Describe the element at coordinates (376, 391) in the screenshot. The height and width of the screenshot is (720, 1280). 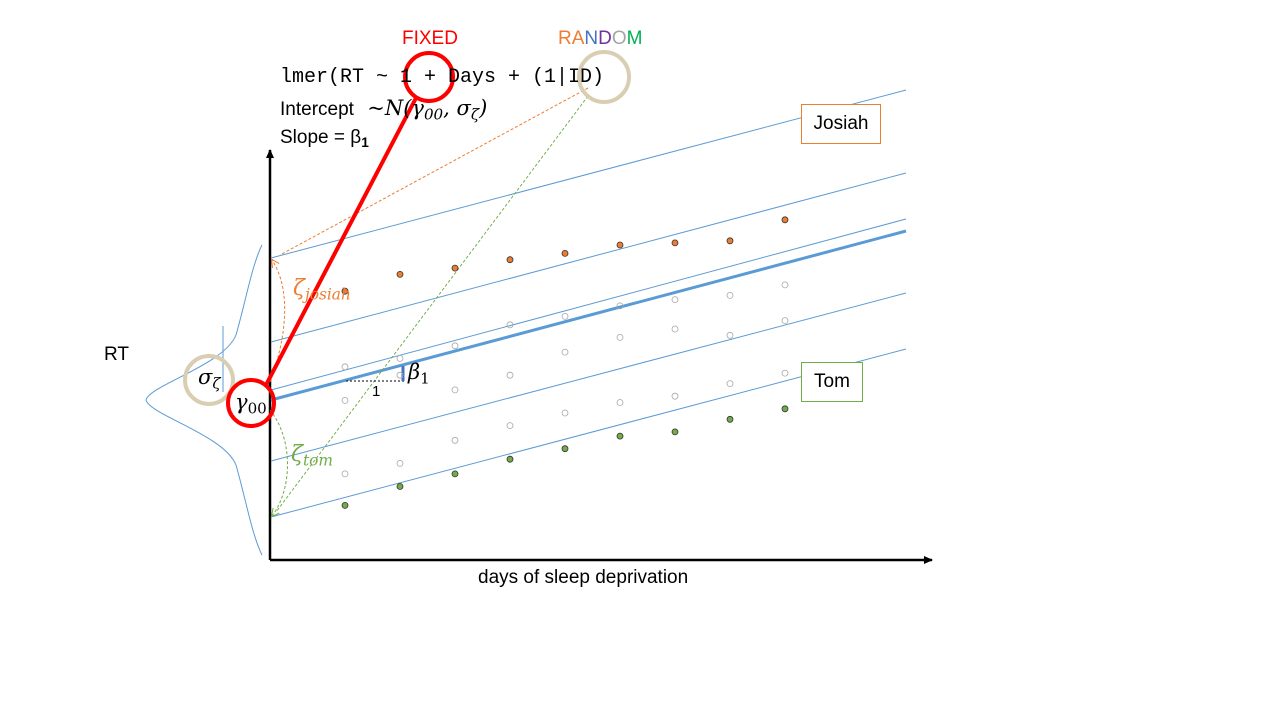
I see `beta-run-label: 1` at that location.